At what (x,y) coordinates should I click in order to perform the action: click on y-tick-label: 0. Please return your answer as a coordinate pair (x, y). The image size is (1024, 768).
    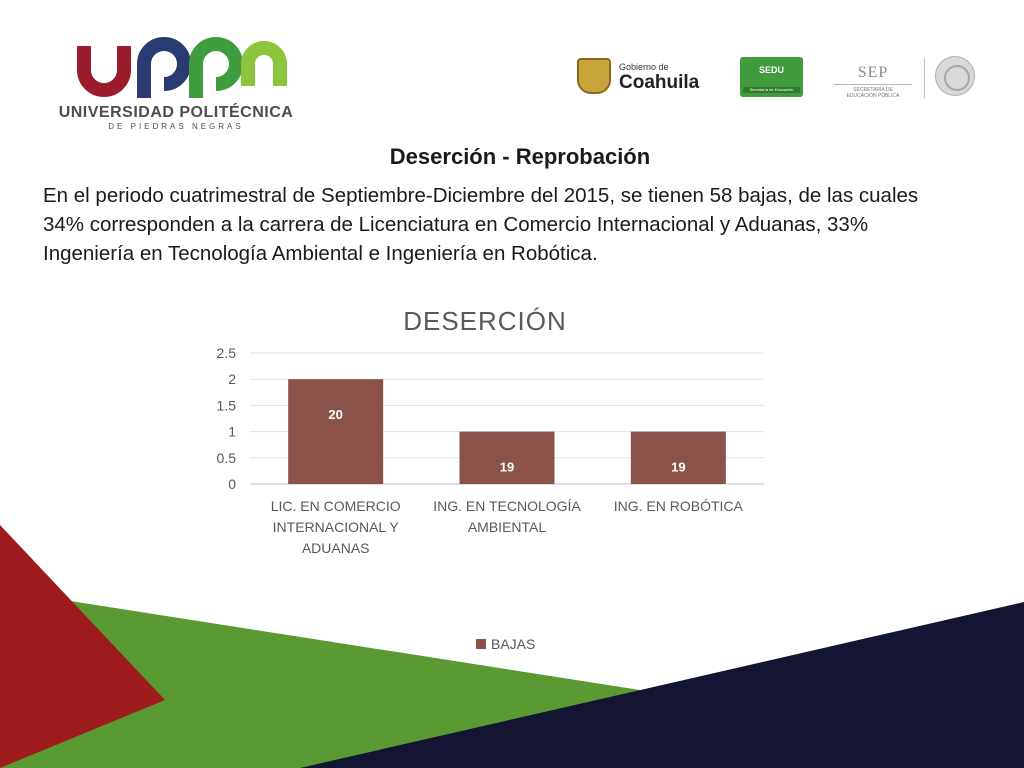
    Looking at the image, I should click on (232, 484).